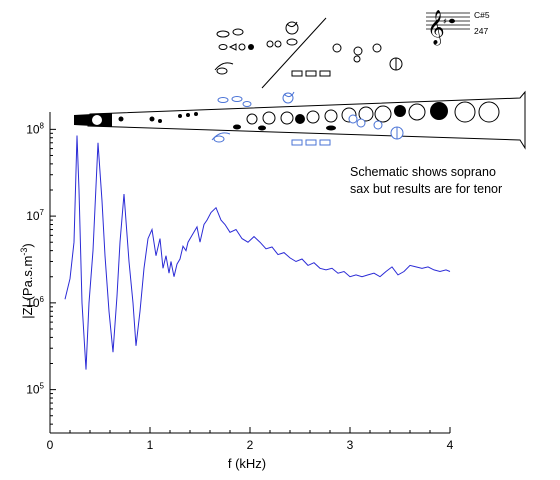 The height and width of the screenshot is (480, 560). Describe the element at coordinates (50, 445) in the screenshot. I see `x-tick-label: 0` at that location.